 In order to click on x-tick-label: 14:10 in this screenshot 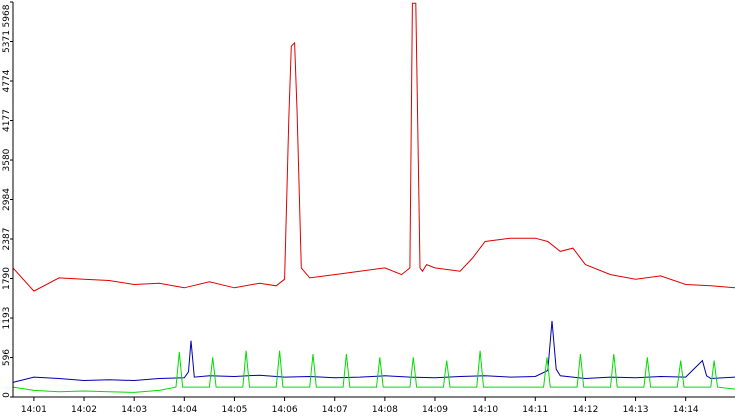, I will do `click(485, 410)`.